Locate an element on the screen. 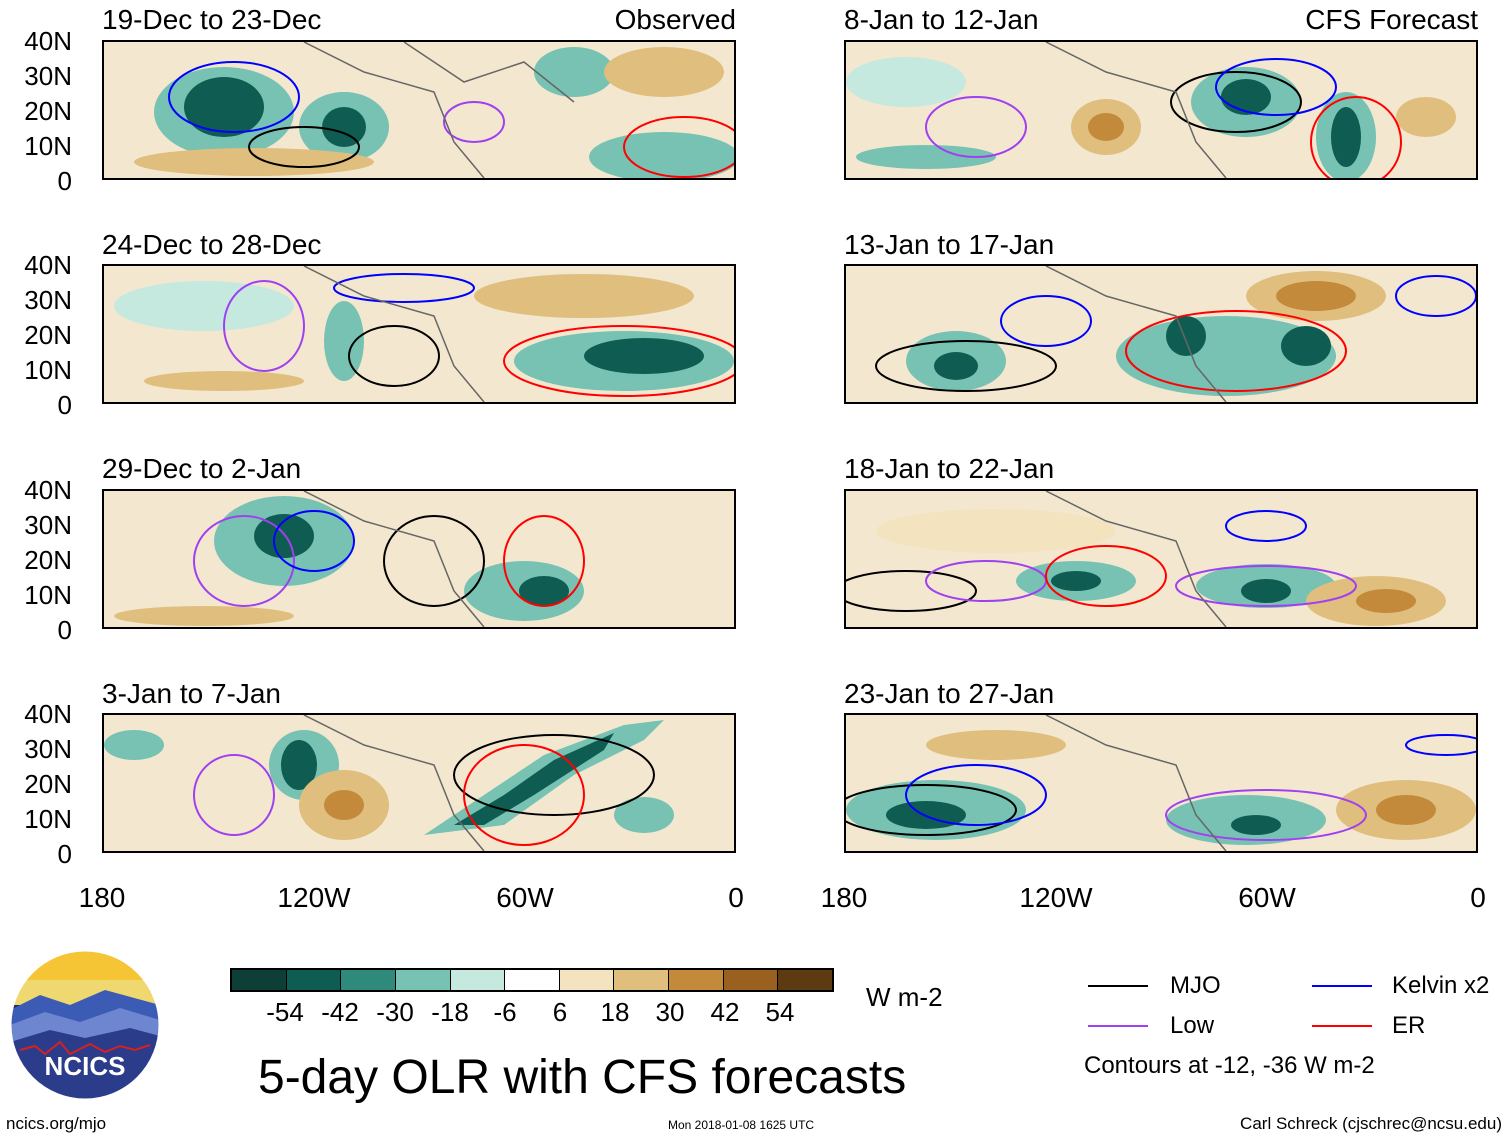 The height and width of the screenshot is (1141, 1510). forecast-label: CFS Forecast is located at coordinates (1391, 19).